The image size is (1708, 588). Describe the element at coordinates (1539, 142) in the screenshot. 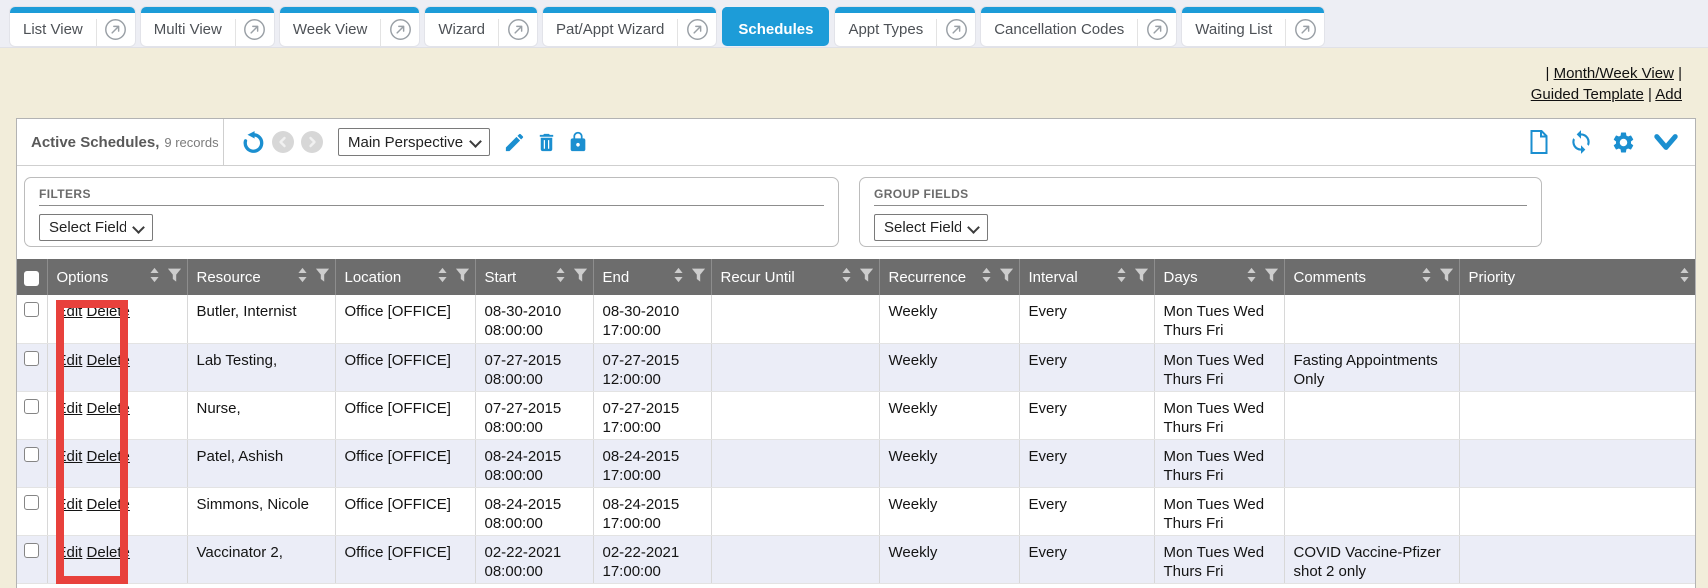

I see `new-document-icon` at that location.